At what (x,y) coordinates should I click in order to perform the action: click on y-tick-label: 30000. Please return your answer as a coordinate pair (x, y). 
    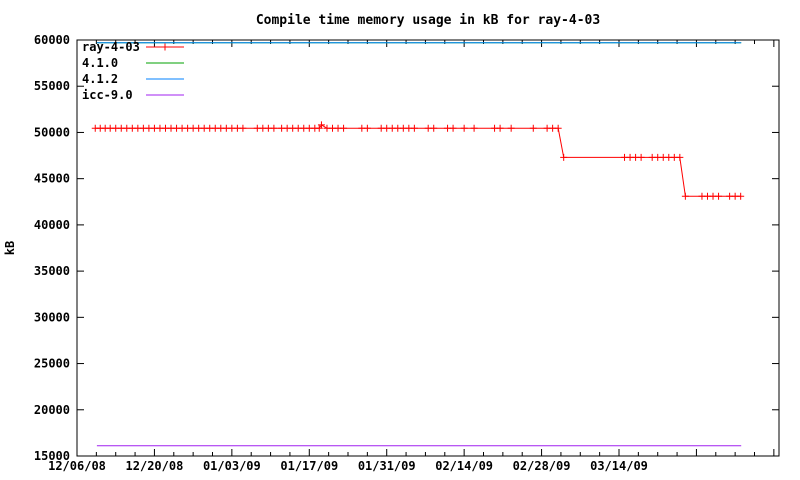
    Looking at the image, I should click on (52, 317).